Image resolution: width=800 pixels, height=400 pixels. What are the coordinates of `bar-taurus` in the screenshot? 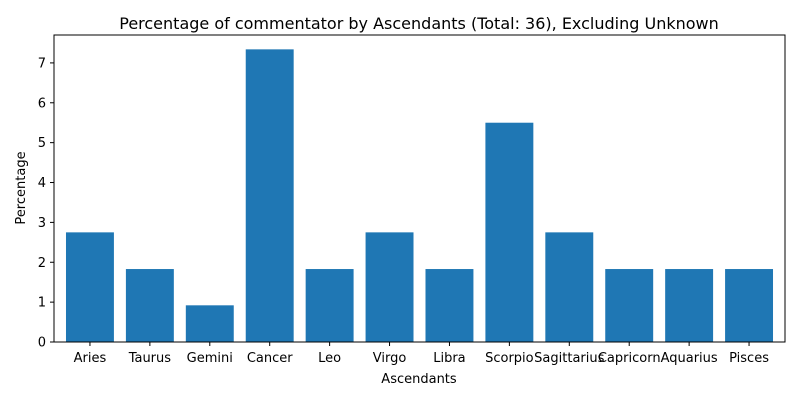 It's located at (149, 305).